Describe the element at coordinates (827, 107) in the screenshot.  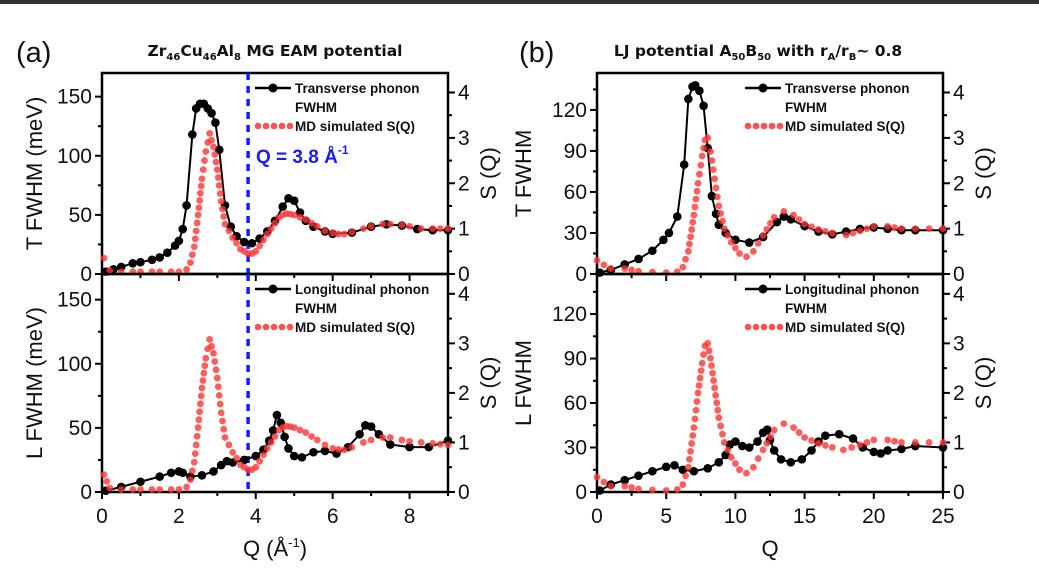
I see `legend: Transverse phonon FWHM MD simulated S(Q)` at that location.